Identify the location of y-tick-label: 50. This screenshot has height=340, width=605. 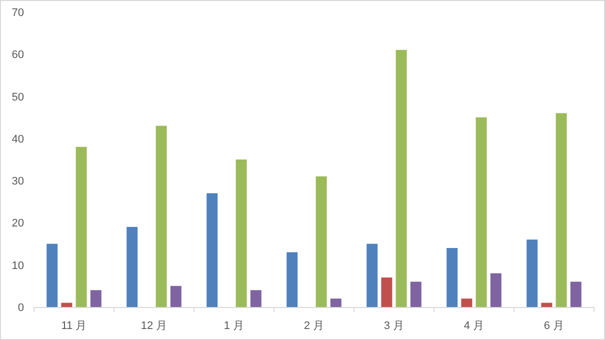
(18, 97).